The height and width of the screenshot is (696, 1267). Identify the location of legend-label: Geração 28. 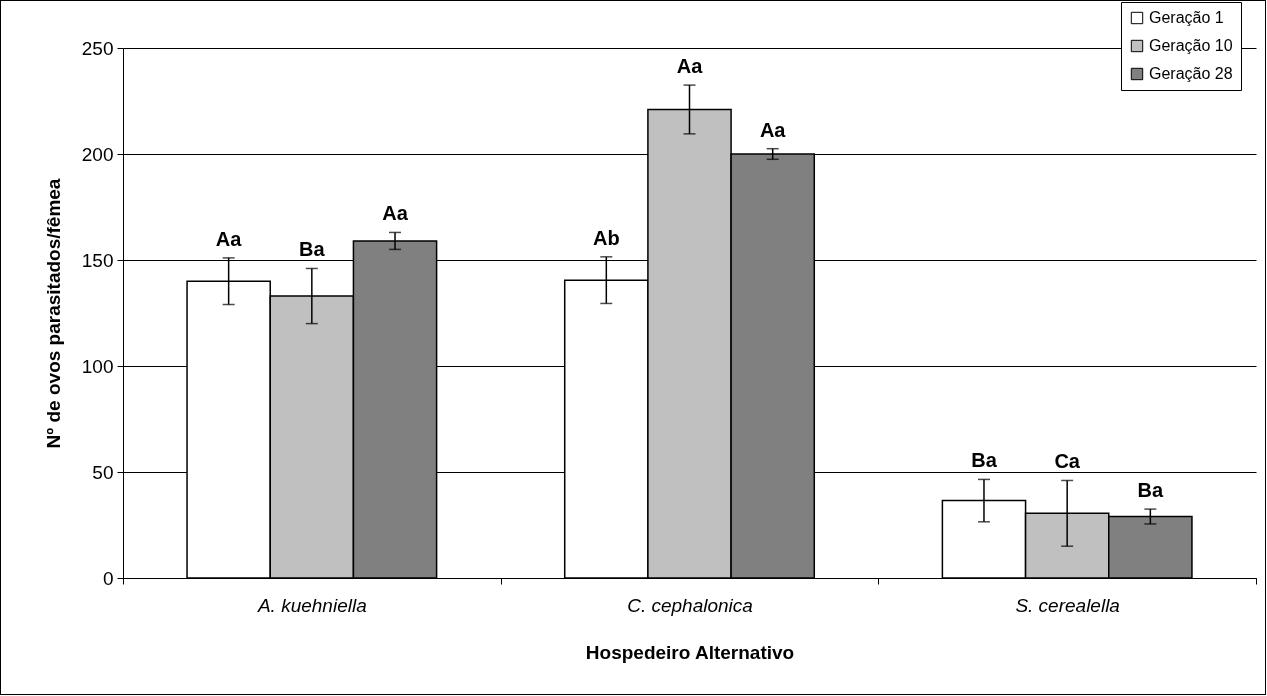
(1191, 73).